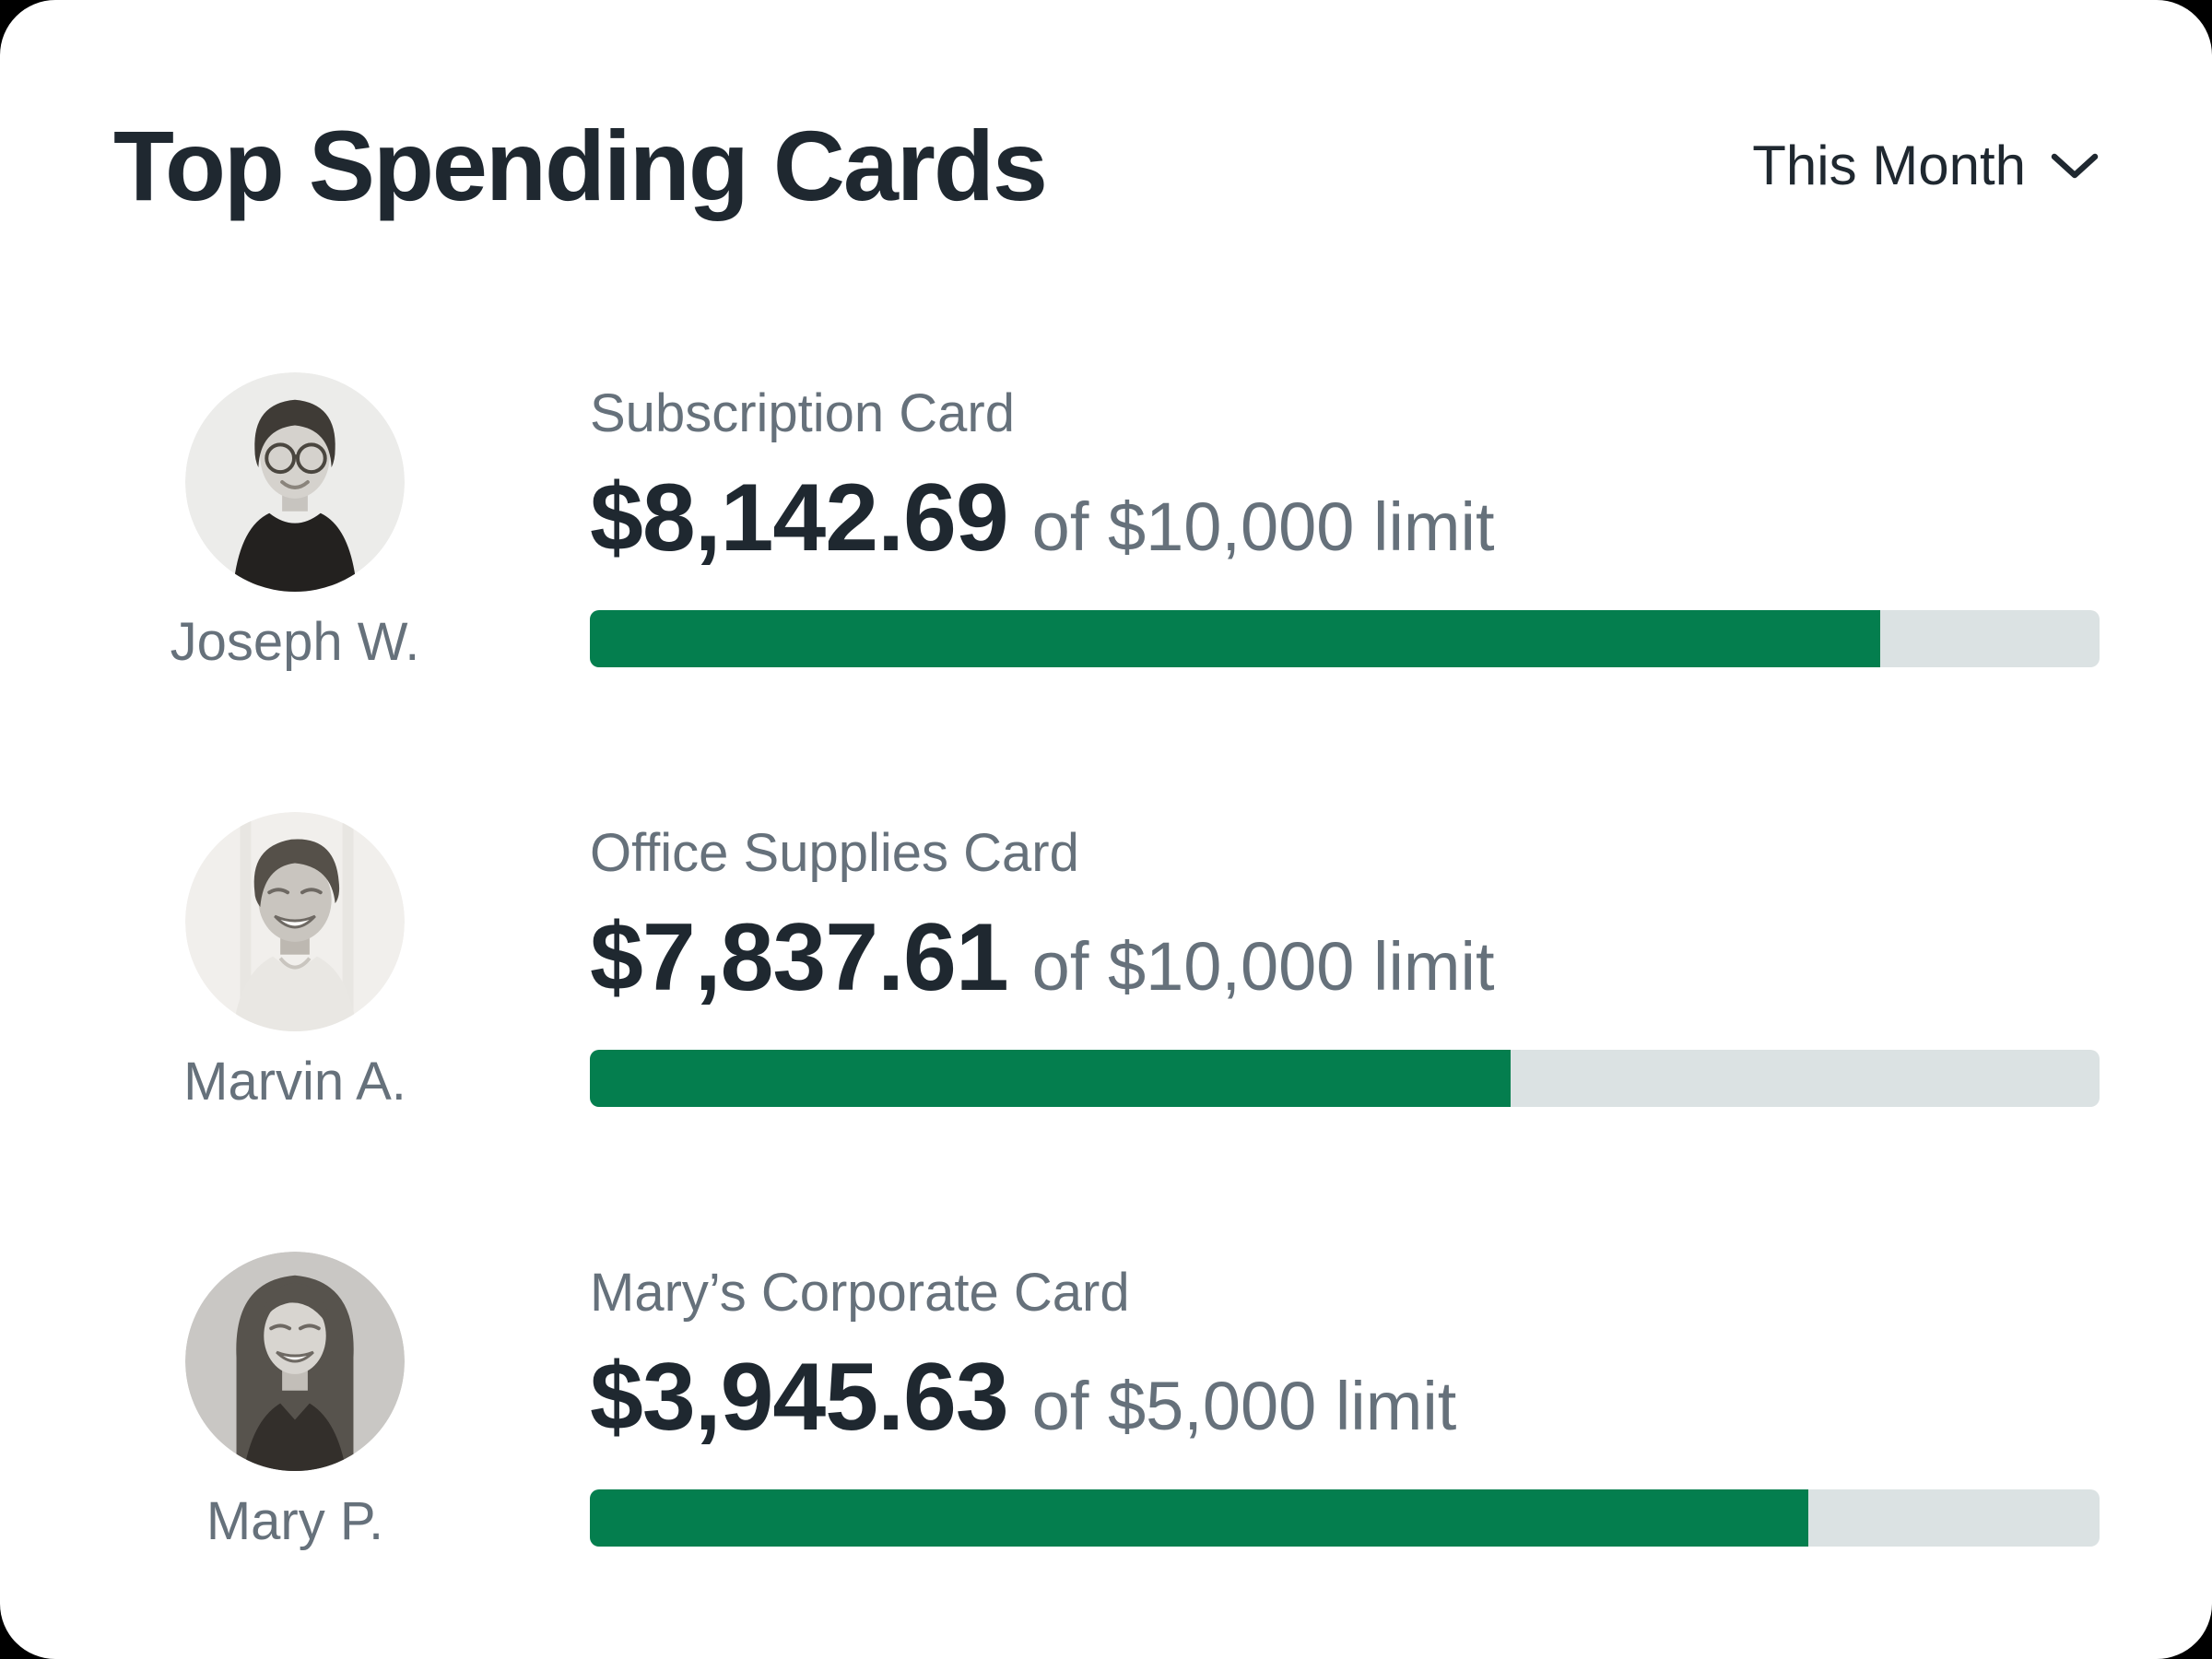 The width and height of the screenshot is (2212, 1659). What do you see at coordinates (295, 481) in the screenshot?
I see `avatar-man-glasses` at bounding box center [295, 481].